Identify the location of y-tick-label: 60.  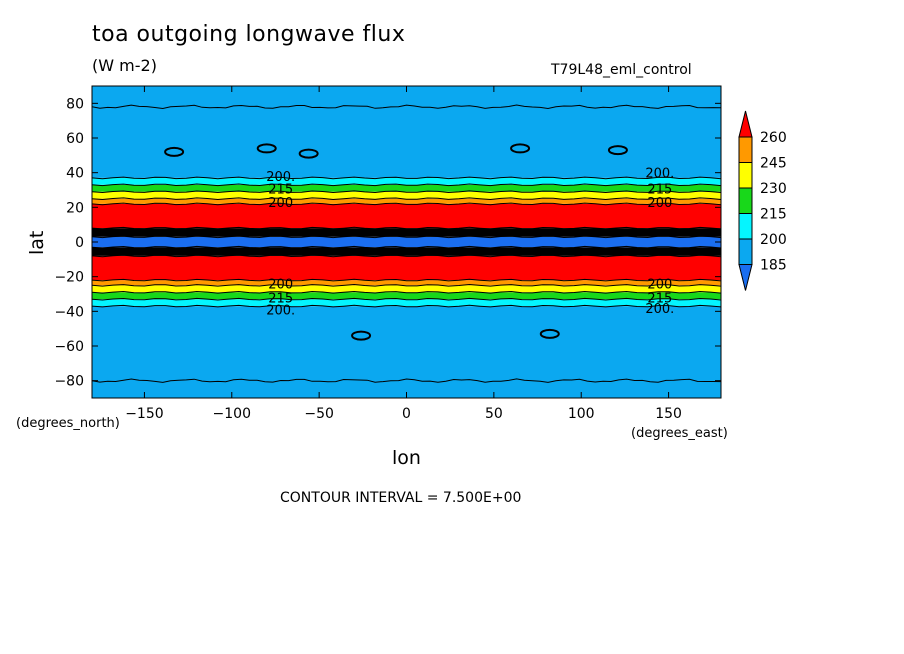
(75, 139).